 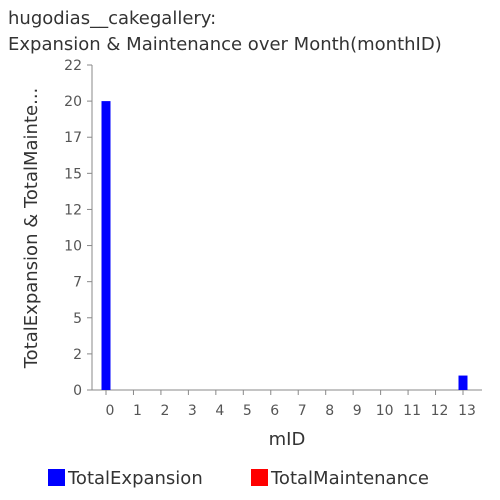 I want to click on y-tick-label: 2, so click(x=77, y=355).